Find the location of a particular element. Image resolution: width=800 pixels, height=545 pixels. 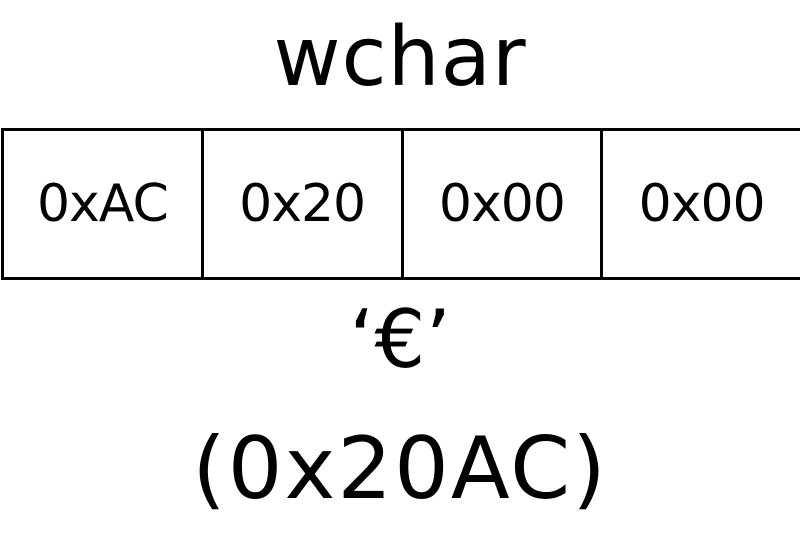

character-glyph: ‘€’ is located at coordinates (400, 339).